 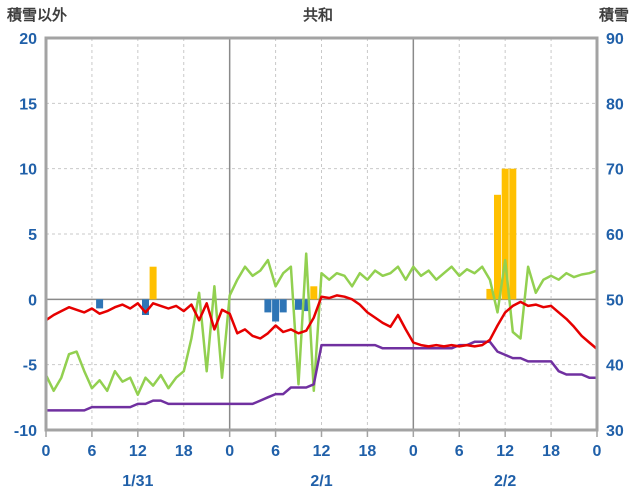 I want to click on axis-tick-label: 2/1, so click(x=321, y=481).